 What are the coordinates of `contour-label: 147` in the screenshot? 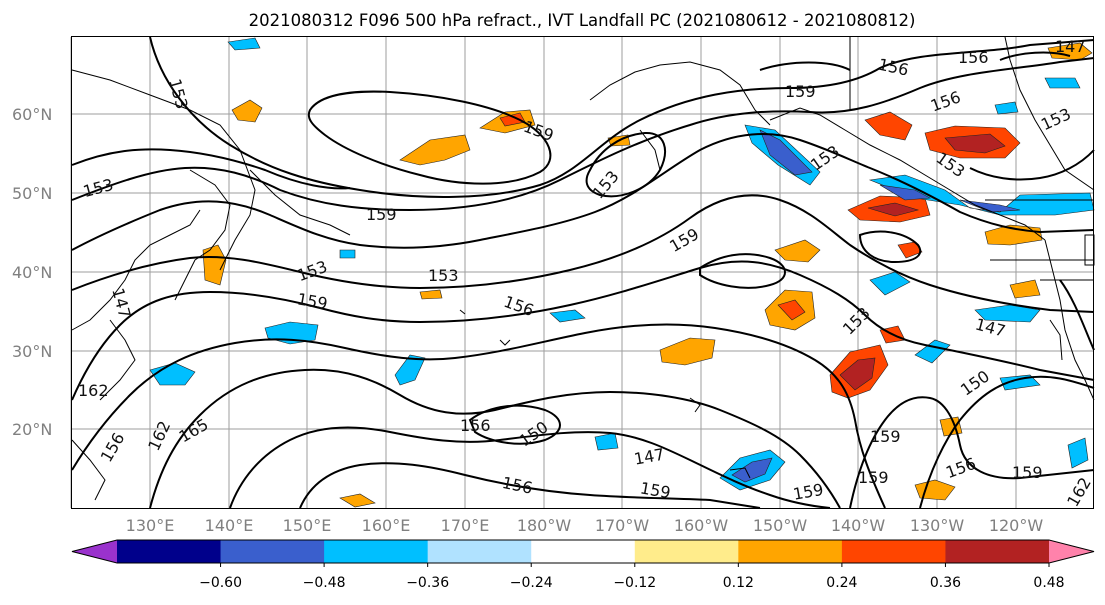 It's located at (1070, 46).